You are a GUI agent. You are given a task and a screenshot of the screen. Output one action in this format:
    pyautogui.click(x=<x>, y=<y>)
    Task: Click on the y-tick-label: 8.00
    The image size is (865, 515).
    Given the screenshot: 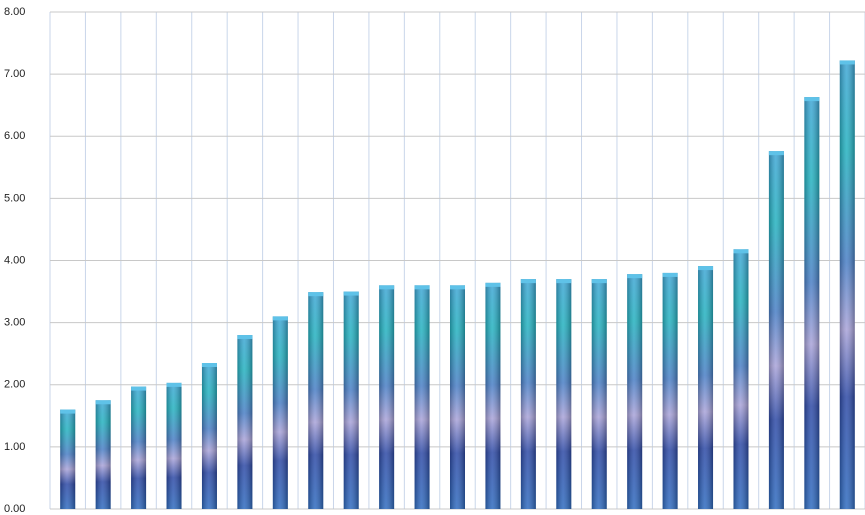 What is the action you would take?
    pyautogui.click(x=14, y=12)
    